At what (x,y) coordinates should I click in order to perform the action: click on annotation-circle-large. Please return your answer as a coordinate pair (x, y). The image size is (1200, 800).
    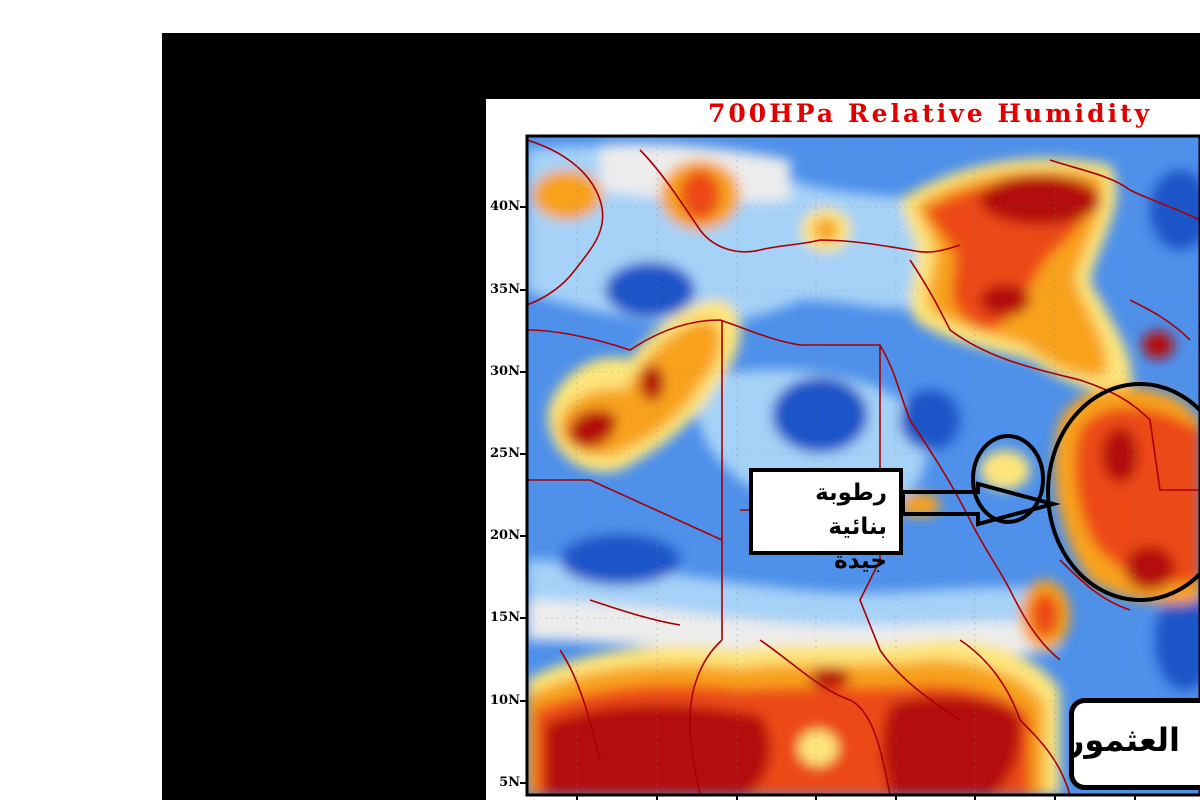
    Looking at the image, I should click on (1123, 492).